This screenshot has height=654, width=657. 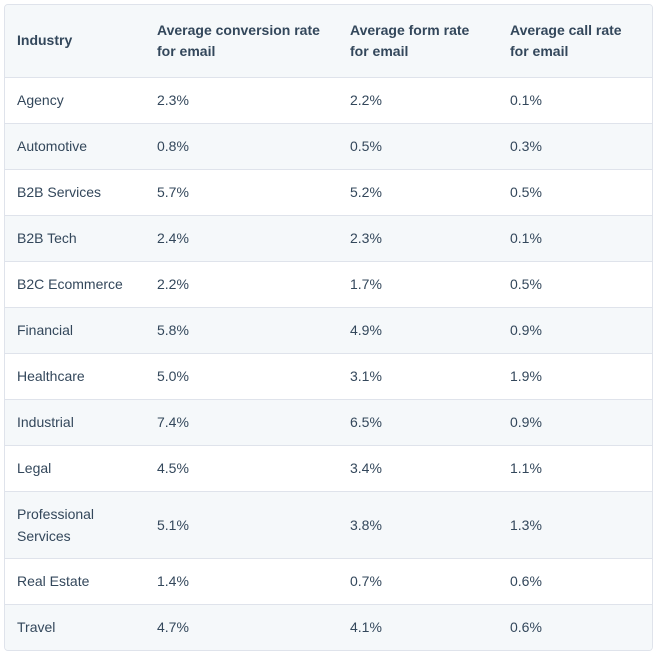 What do you see at coordinates (241, 41) in the screenshot?
I see `header-avg-conversion-rate: Average conversion rate for email` at bounding box center [241, 41].